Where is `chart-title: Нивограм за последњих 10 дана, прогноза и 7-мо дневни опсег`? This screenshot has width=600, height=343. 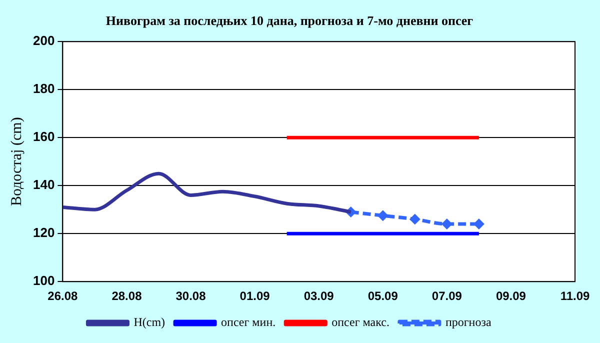
chart-title: Нивограм за последњих 10 дана, прогноза и 7-мо дневни опсег is located at coordinates (290, 20).